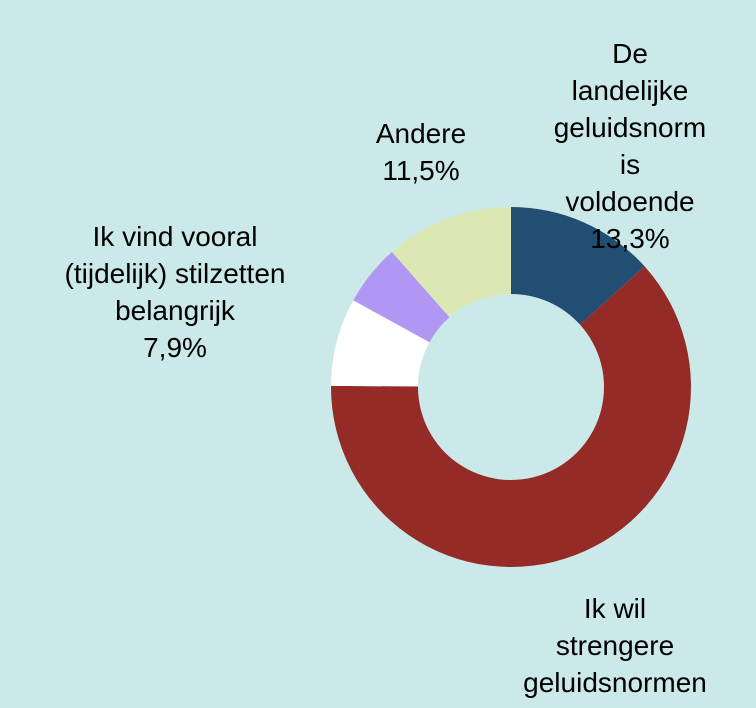  Describe the element at coordinates (615, 645) in the screenshot. I see `category-label: Ik wil strengere geluidsnormen` at that location.